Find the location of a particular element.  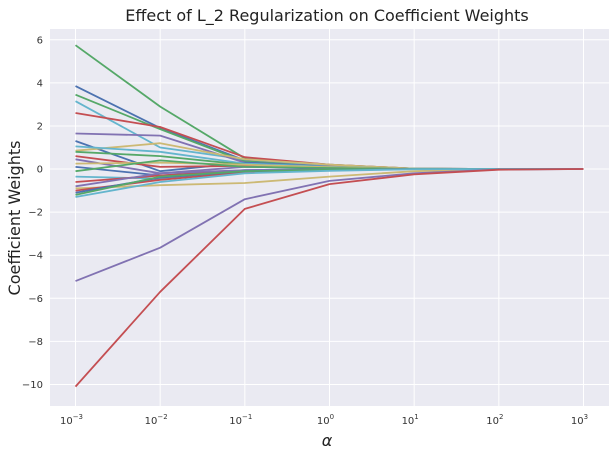

x-tick-label: 10⁻³ is located at coordinates (71, 420).